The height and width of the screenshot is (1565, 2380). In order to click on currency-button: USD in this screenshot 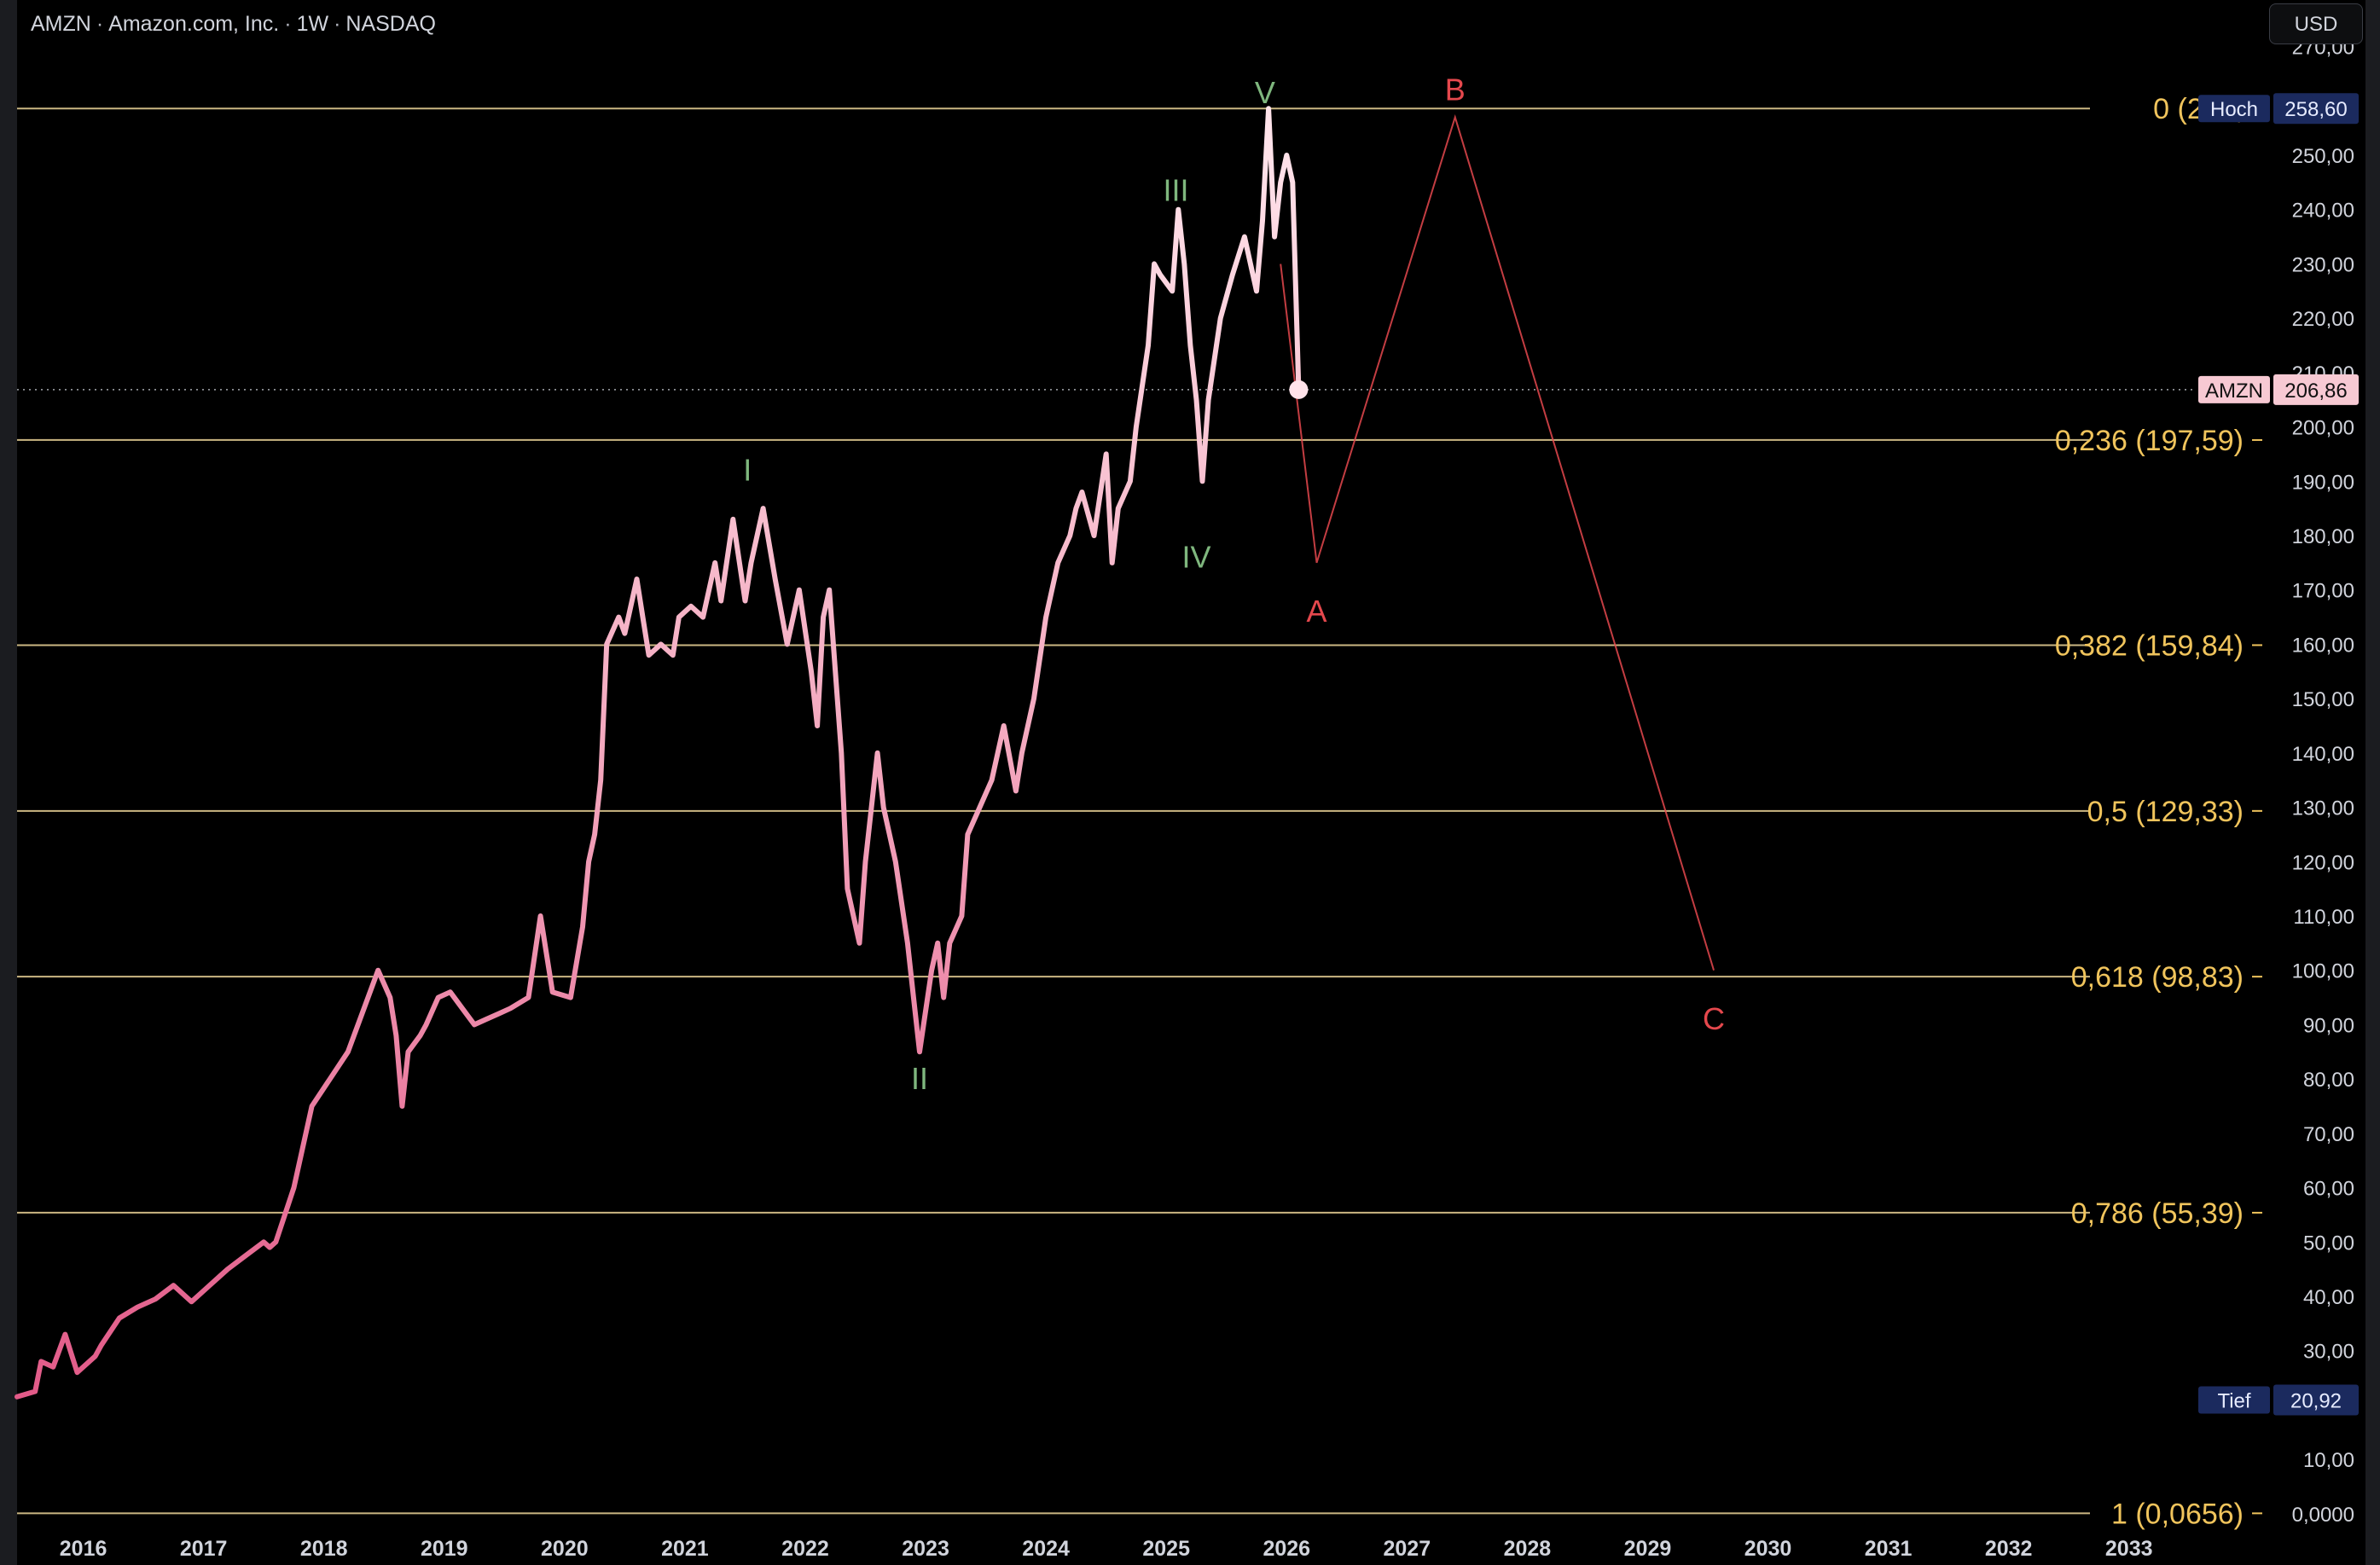, I will do `click(2316, 23)`.